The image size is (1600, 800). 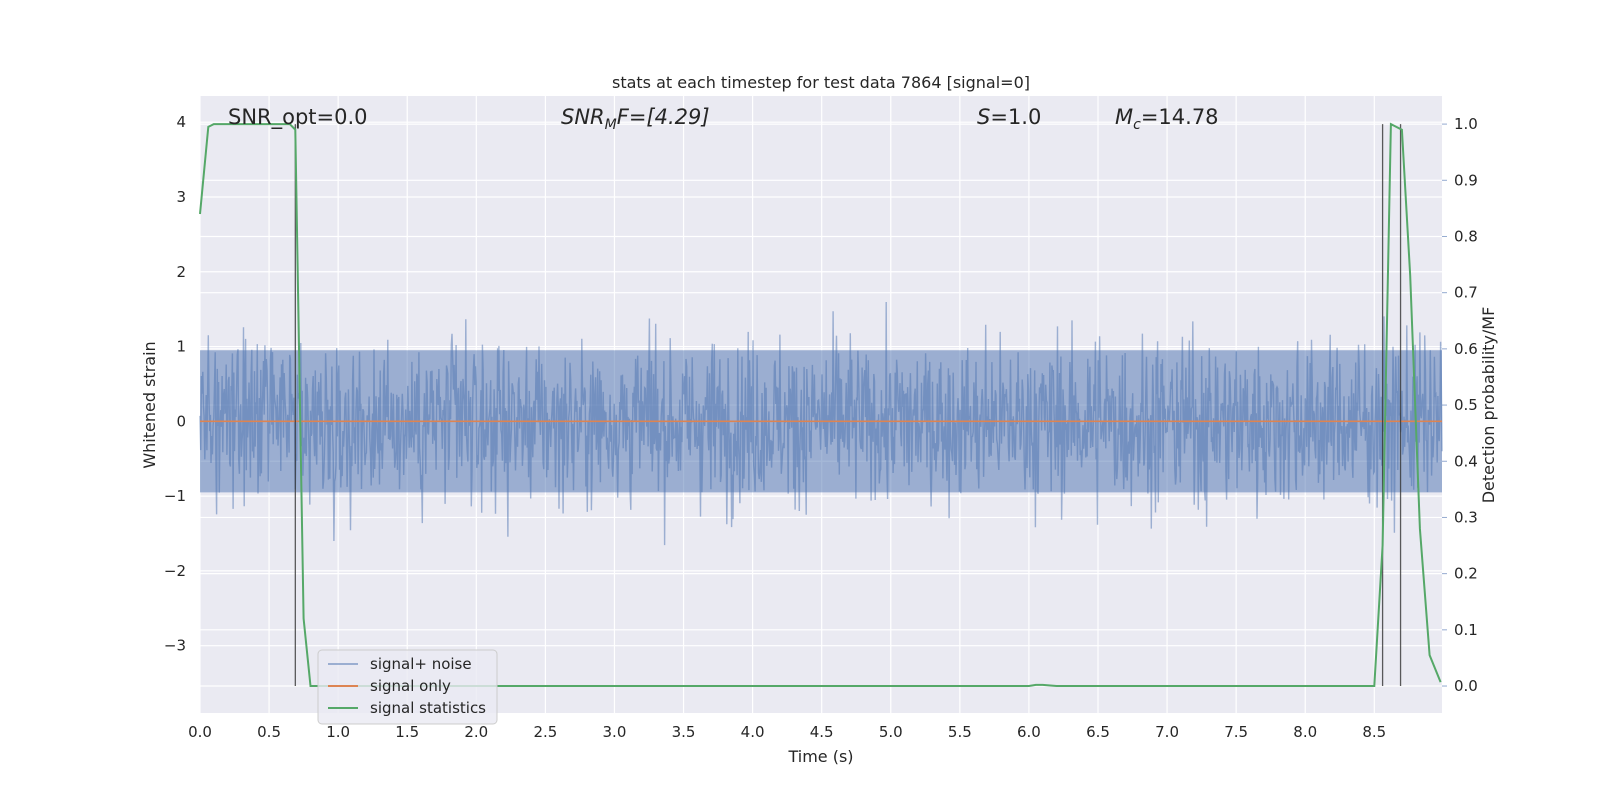 I want to click on legend-label-signal-noise: signal+ noise, so click(x=421, y=664).